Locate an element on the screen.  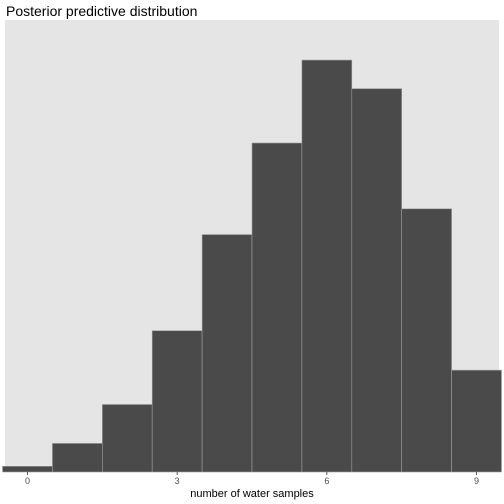
x-tick-label-3: 3 is located at coordinates (177, 481).